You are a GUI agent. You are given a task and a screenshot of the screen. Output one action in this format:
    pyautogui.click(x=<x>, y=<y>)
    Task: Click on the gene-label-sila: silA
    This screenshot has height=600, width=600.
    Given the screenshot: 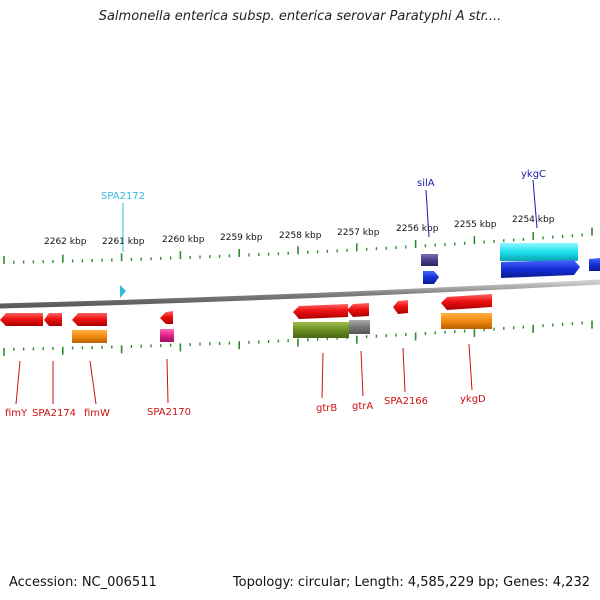 What is the action you would take?
    pyautogui.click(x=426, y=183)
    